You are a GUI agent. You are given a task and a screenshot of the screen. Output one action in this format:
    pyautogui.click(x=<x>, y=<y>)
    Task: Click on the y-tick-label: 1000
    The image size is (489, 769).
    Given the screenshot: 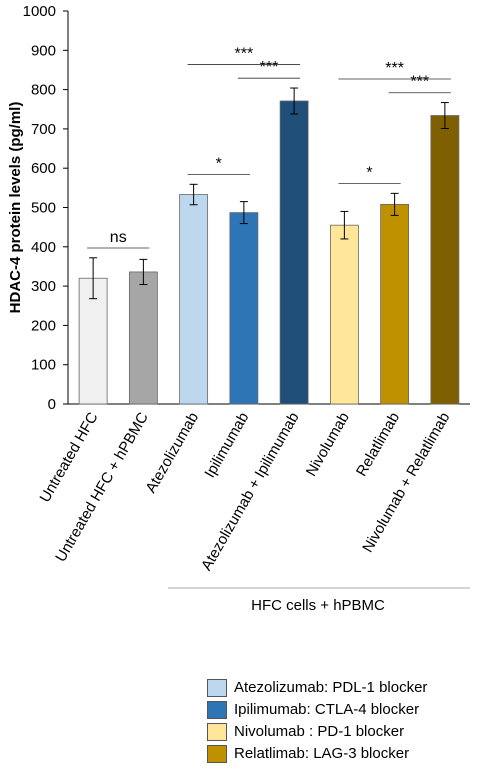 What is the action you would take?
    pyautogui.click(x=39, y=11)
    